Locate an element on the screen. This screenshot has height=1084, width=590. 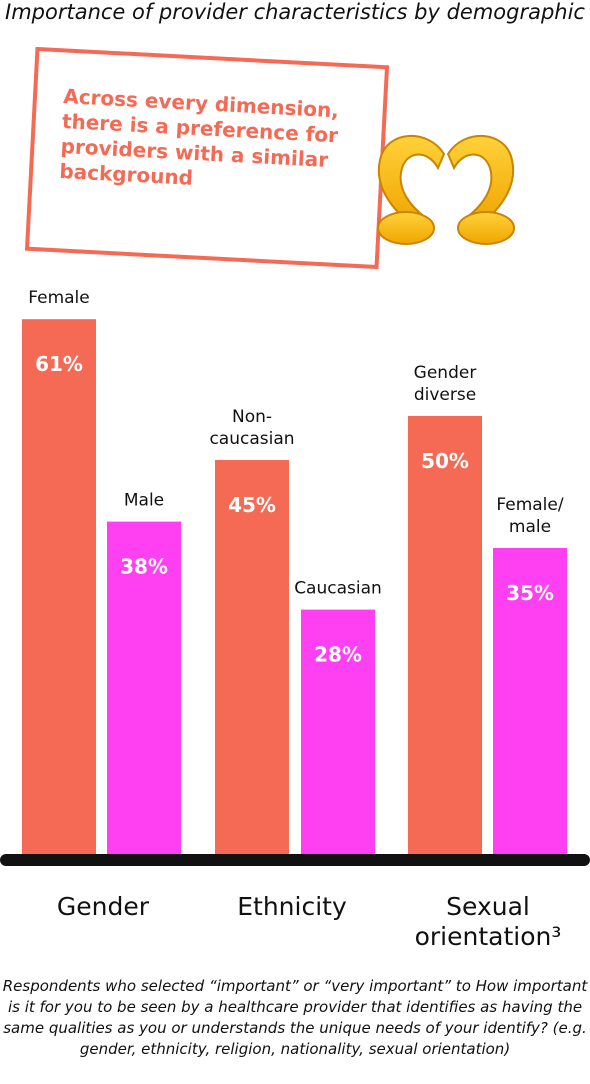
series-label-1-0: Non-caucasian is located at coordinates (251, 428).